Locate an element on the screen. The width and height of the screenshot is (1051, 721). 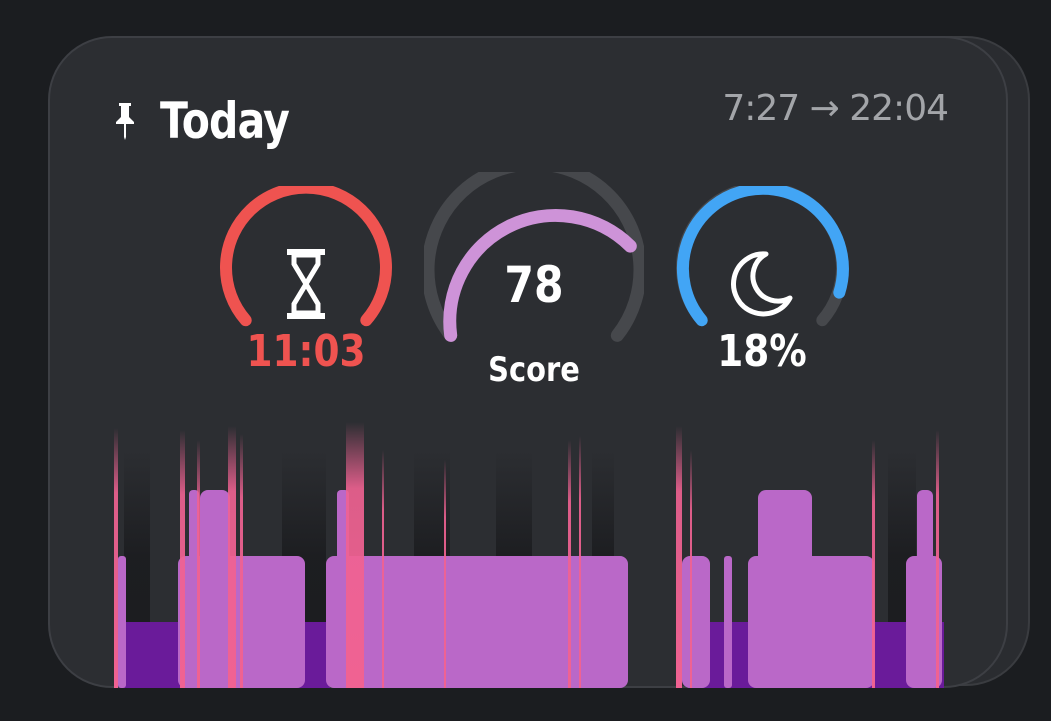
duration-arc is located at coordinates (306, 256).